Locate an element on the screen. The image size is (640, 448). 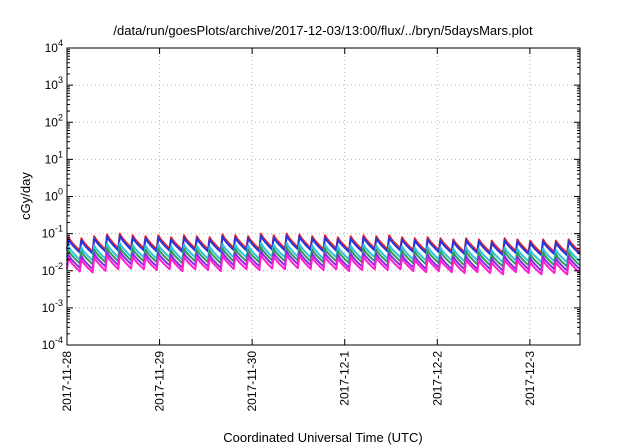
x-tick-label: 2017-11-28 is located at coordinates (67, 381).